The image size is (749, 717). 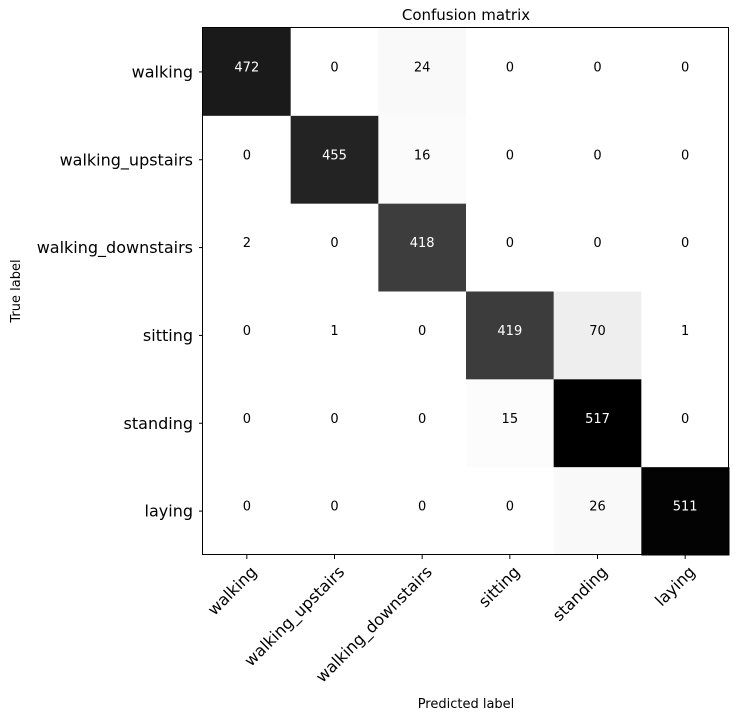 I want to click on y-tick-label-walking_downstairs: walking_downstairs, so click(x=115, y=248).